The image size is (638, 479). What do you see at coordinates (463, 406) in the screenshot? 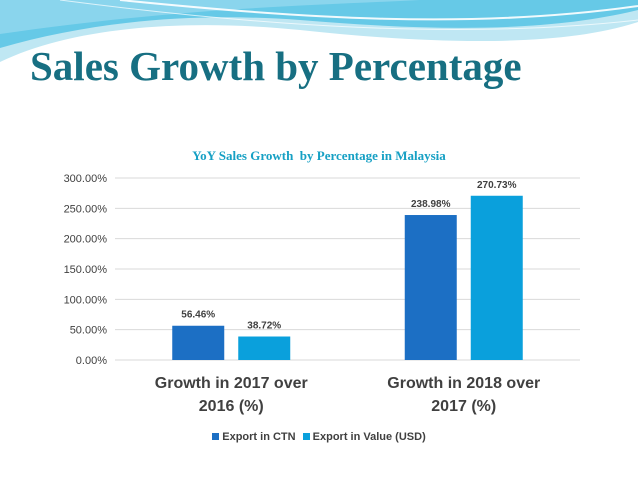
I see `x-tick-label: 2017 (%)` at bounding box center [463, 406].